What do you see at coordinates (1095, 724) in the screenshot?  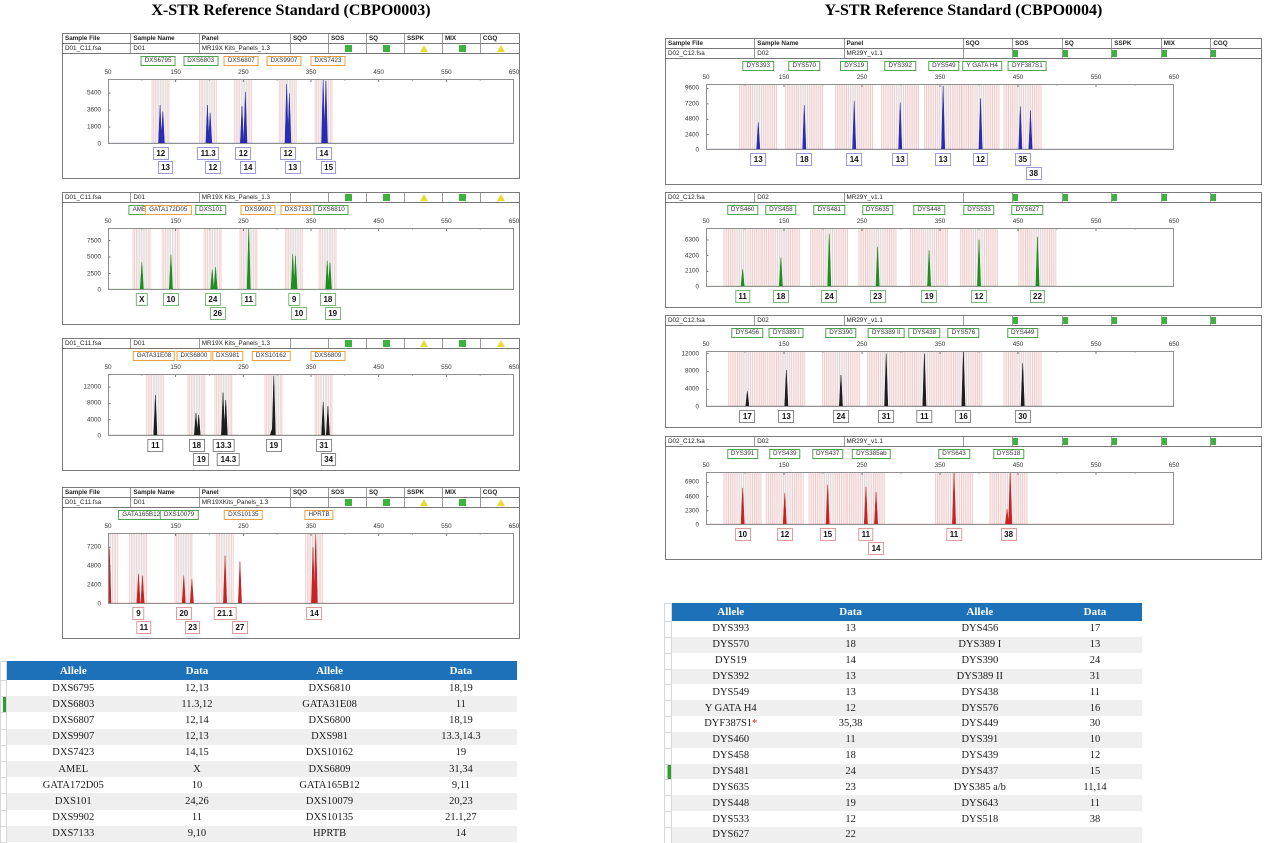 I see `data-cell: 30` at bounding box center [1095, 724].